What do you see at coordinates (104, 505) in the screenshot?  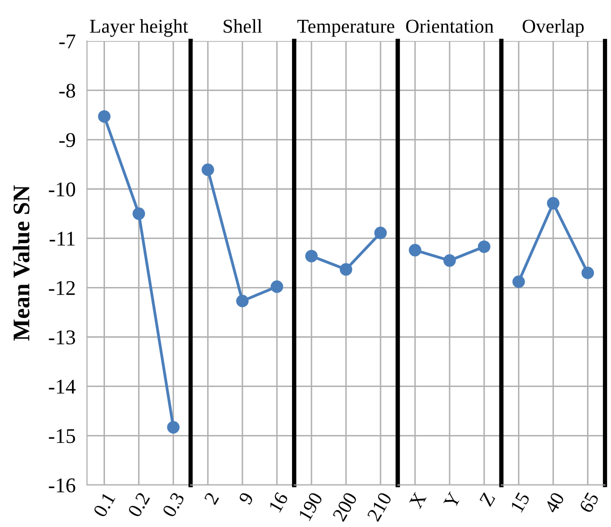 I see `x-tick-label: 0.1` at bounding box center [104, 505].